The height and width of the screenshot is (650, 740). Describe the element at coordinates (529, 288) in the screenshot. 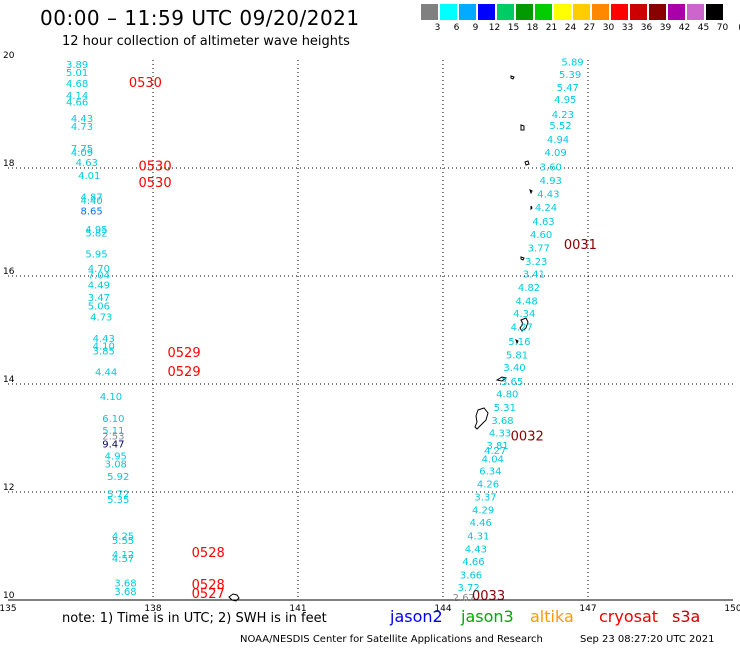

I see `wave-height-value: 4.82` at that location.